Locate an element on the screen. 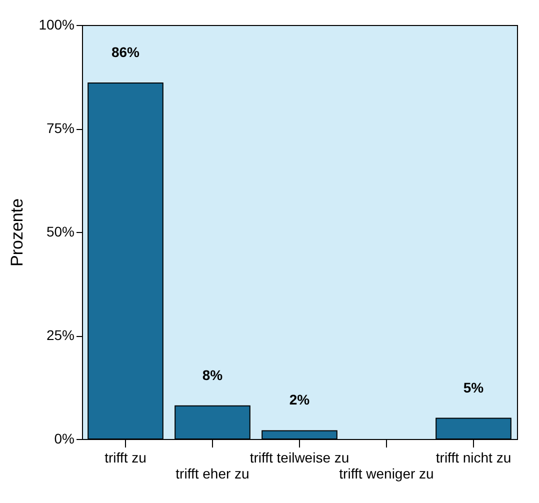 This screenshot has height=503, width=539. data-label: 5% is located at coordinates (473, 387).